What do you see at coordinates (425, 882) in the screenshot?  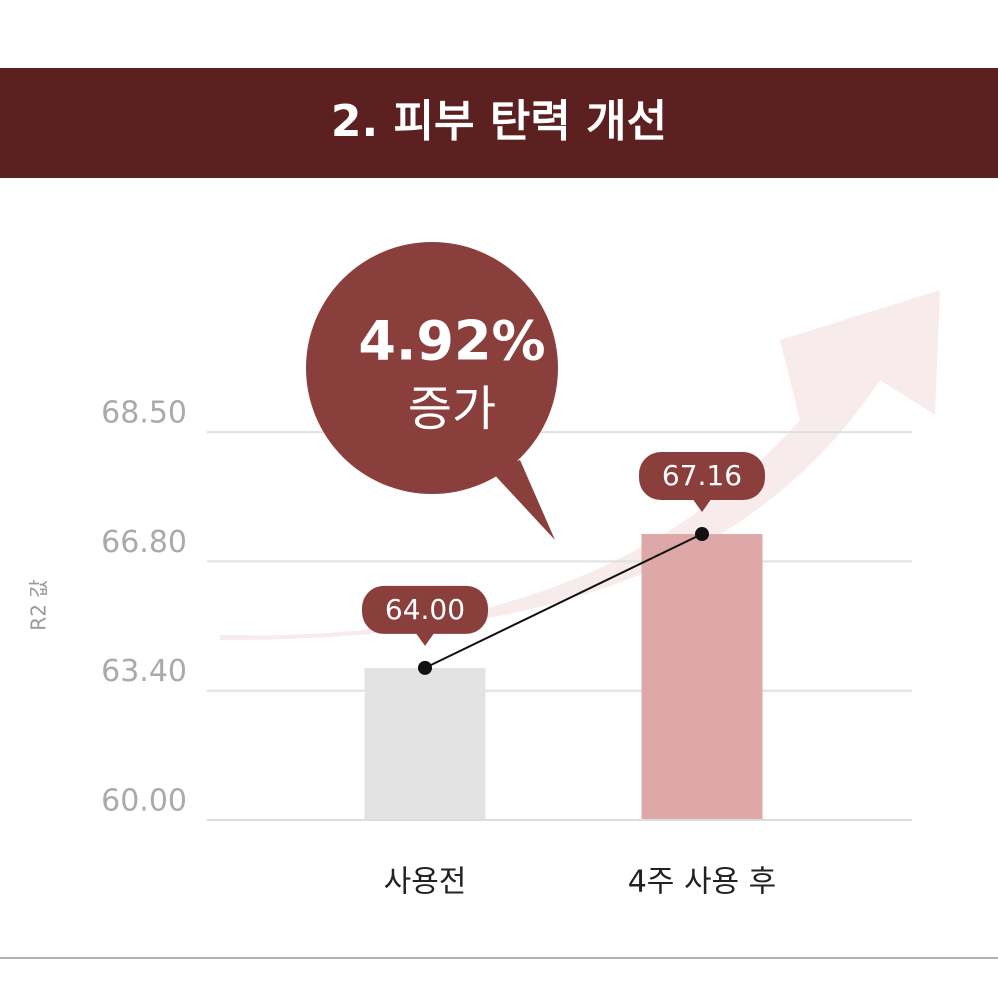 I see `x-tick-label: 사용전` at bounding box center [425, 882].